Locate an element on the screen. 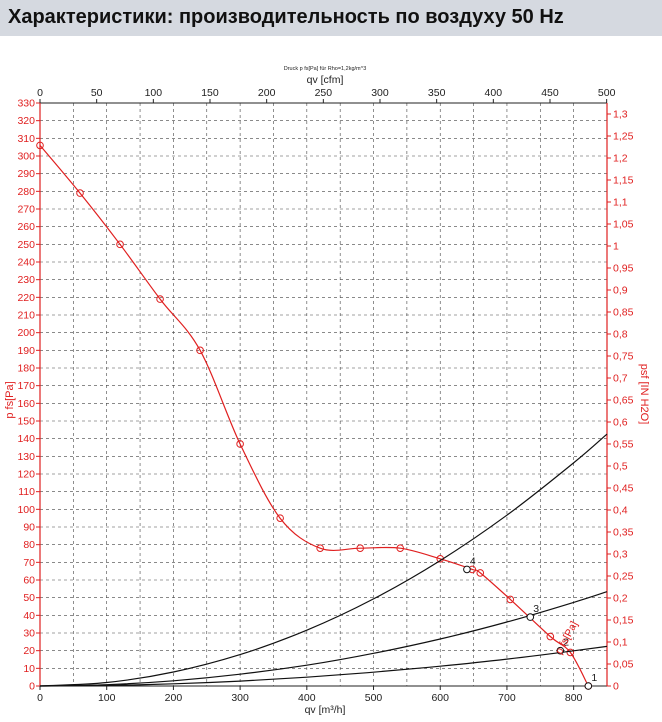 This screenshot has width=662, height=722. x-tick-label: 0 is located at coordinates (40, 698).